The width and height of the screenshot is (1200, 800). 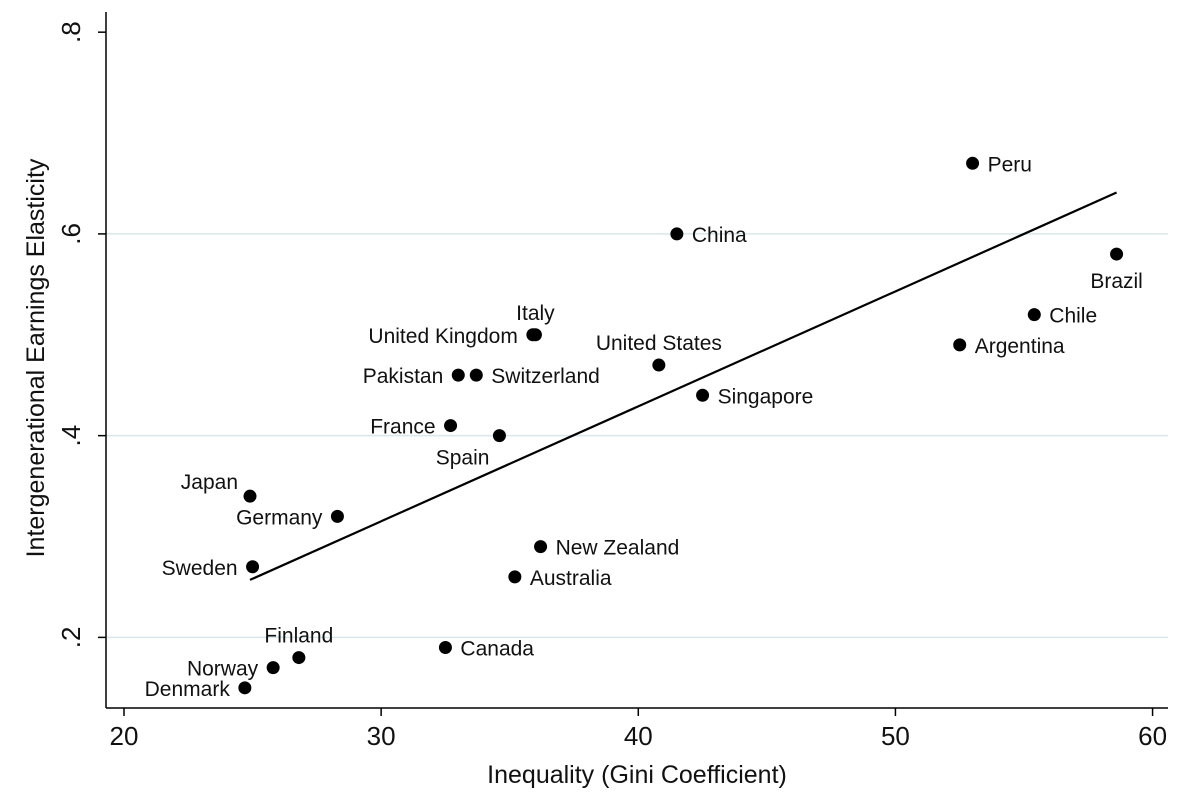 What do you see at coordinates (571, 578) in the screenshot?
I see `point-label: Australia` at bounding box center [571, 578].